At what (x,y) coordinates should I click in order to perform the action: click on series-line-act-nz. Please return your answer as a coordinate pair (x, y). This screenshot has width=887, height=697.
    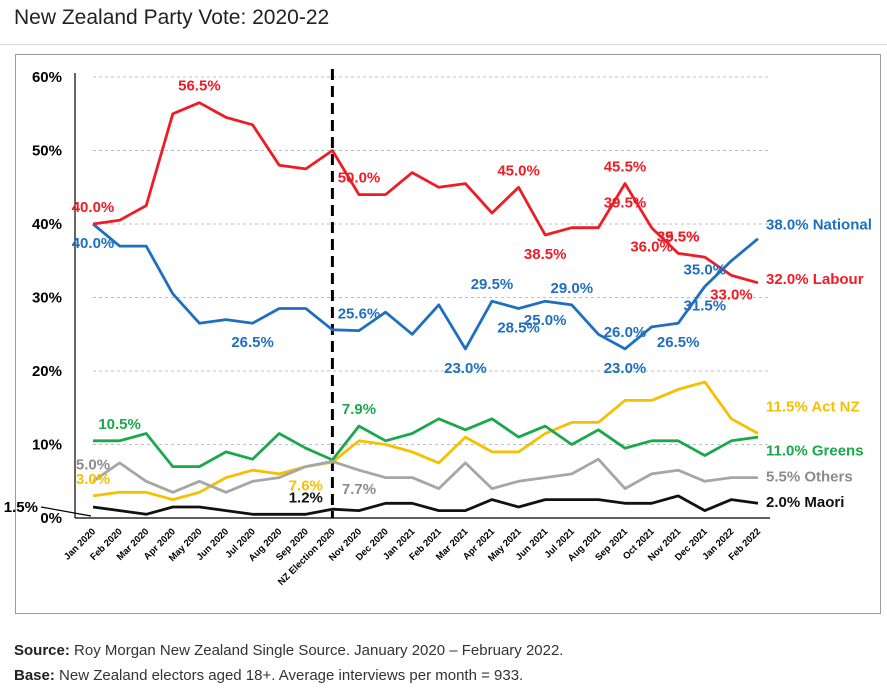
    Looking at the image, I should click on (425, 441).